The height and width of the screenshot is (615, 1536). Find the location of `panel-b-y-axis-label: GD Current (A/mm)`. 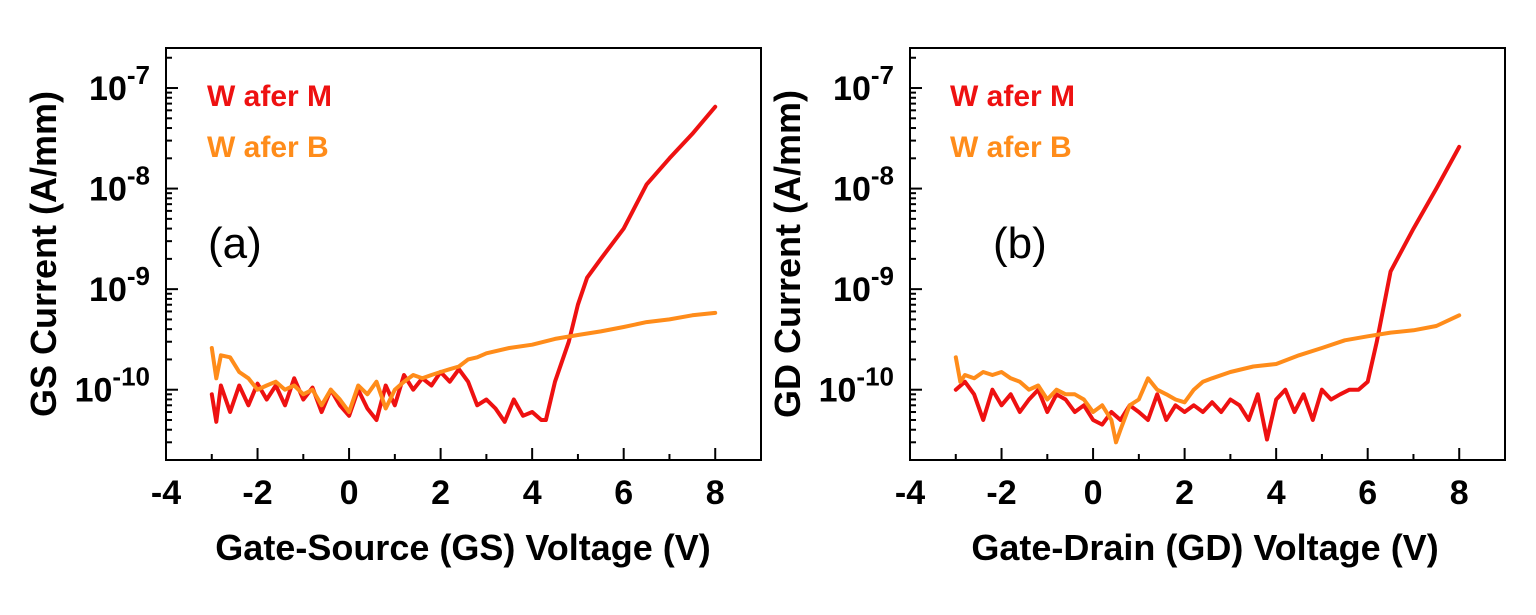

panel-b-y-axis-label: GD Current (A/mm) is located at coordinates (787, 254).